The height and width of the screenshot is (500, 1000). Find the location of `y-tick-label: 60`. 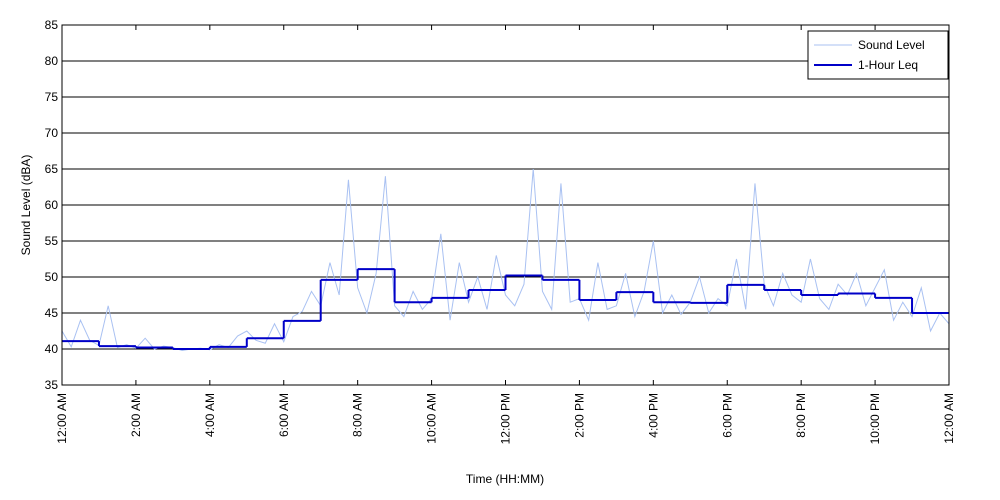

y-tick-label: 60 is located at coordinates (52, 205).